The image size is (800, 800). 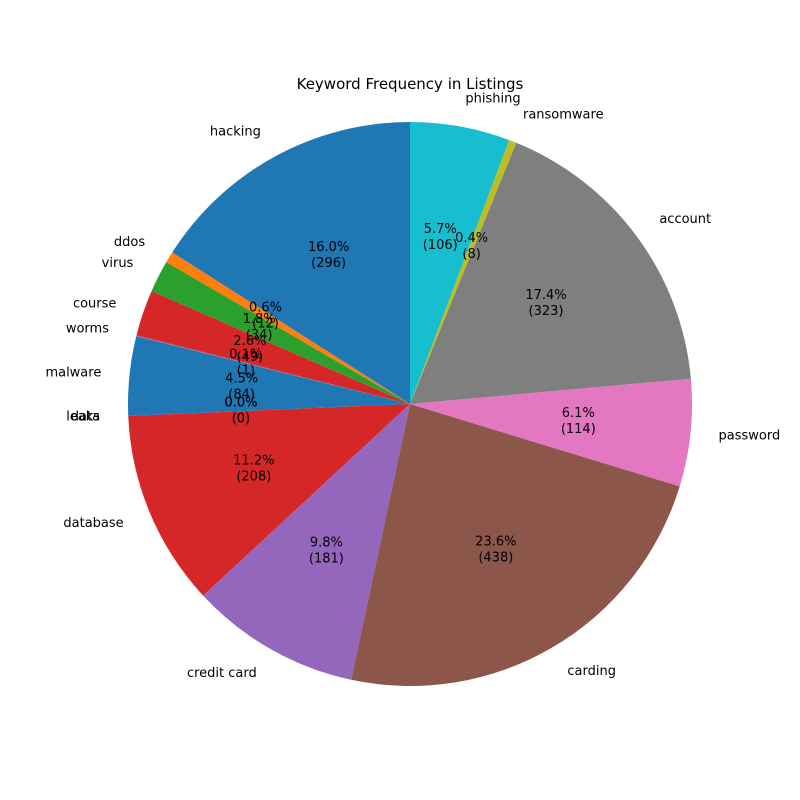 What do you see at coordinates (550, 273) in the screenshot?
I see `pie-slice-account` at bounding box center [550, 273].